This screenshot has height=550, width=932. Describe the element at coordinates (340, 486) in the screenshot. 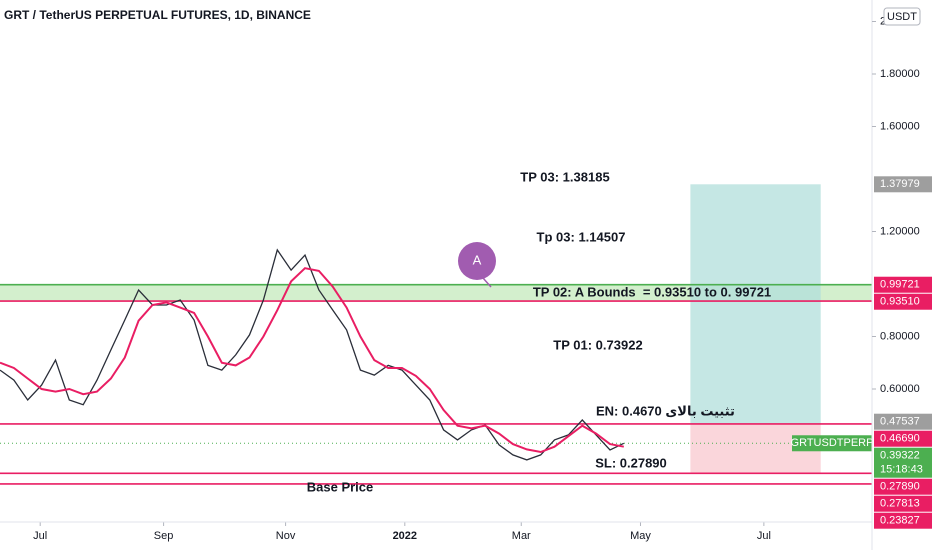

I see `annotation: Base Price` at that location.